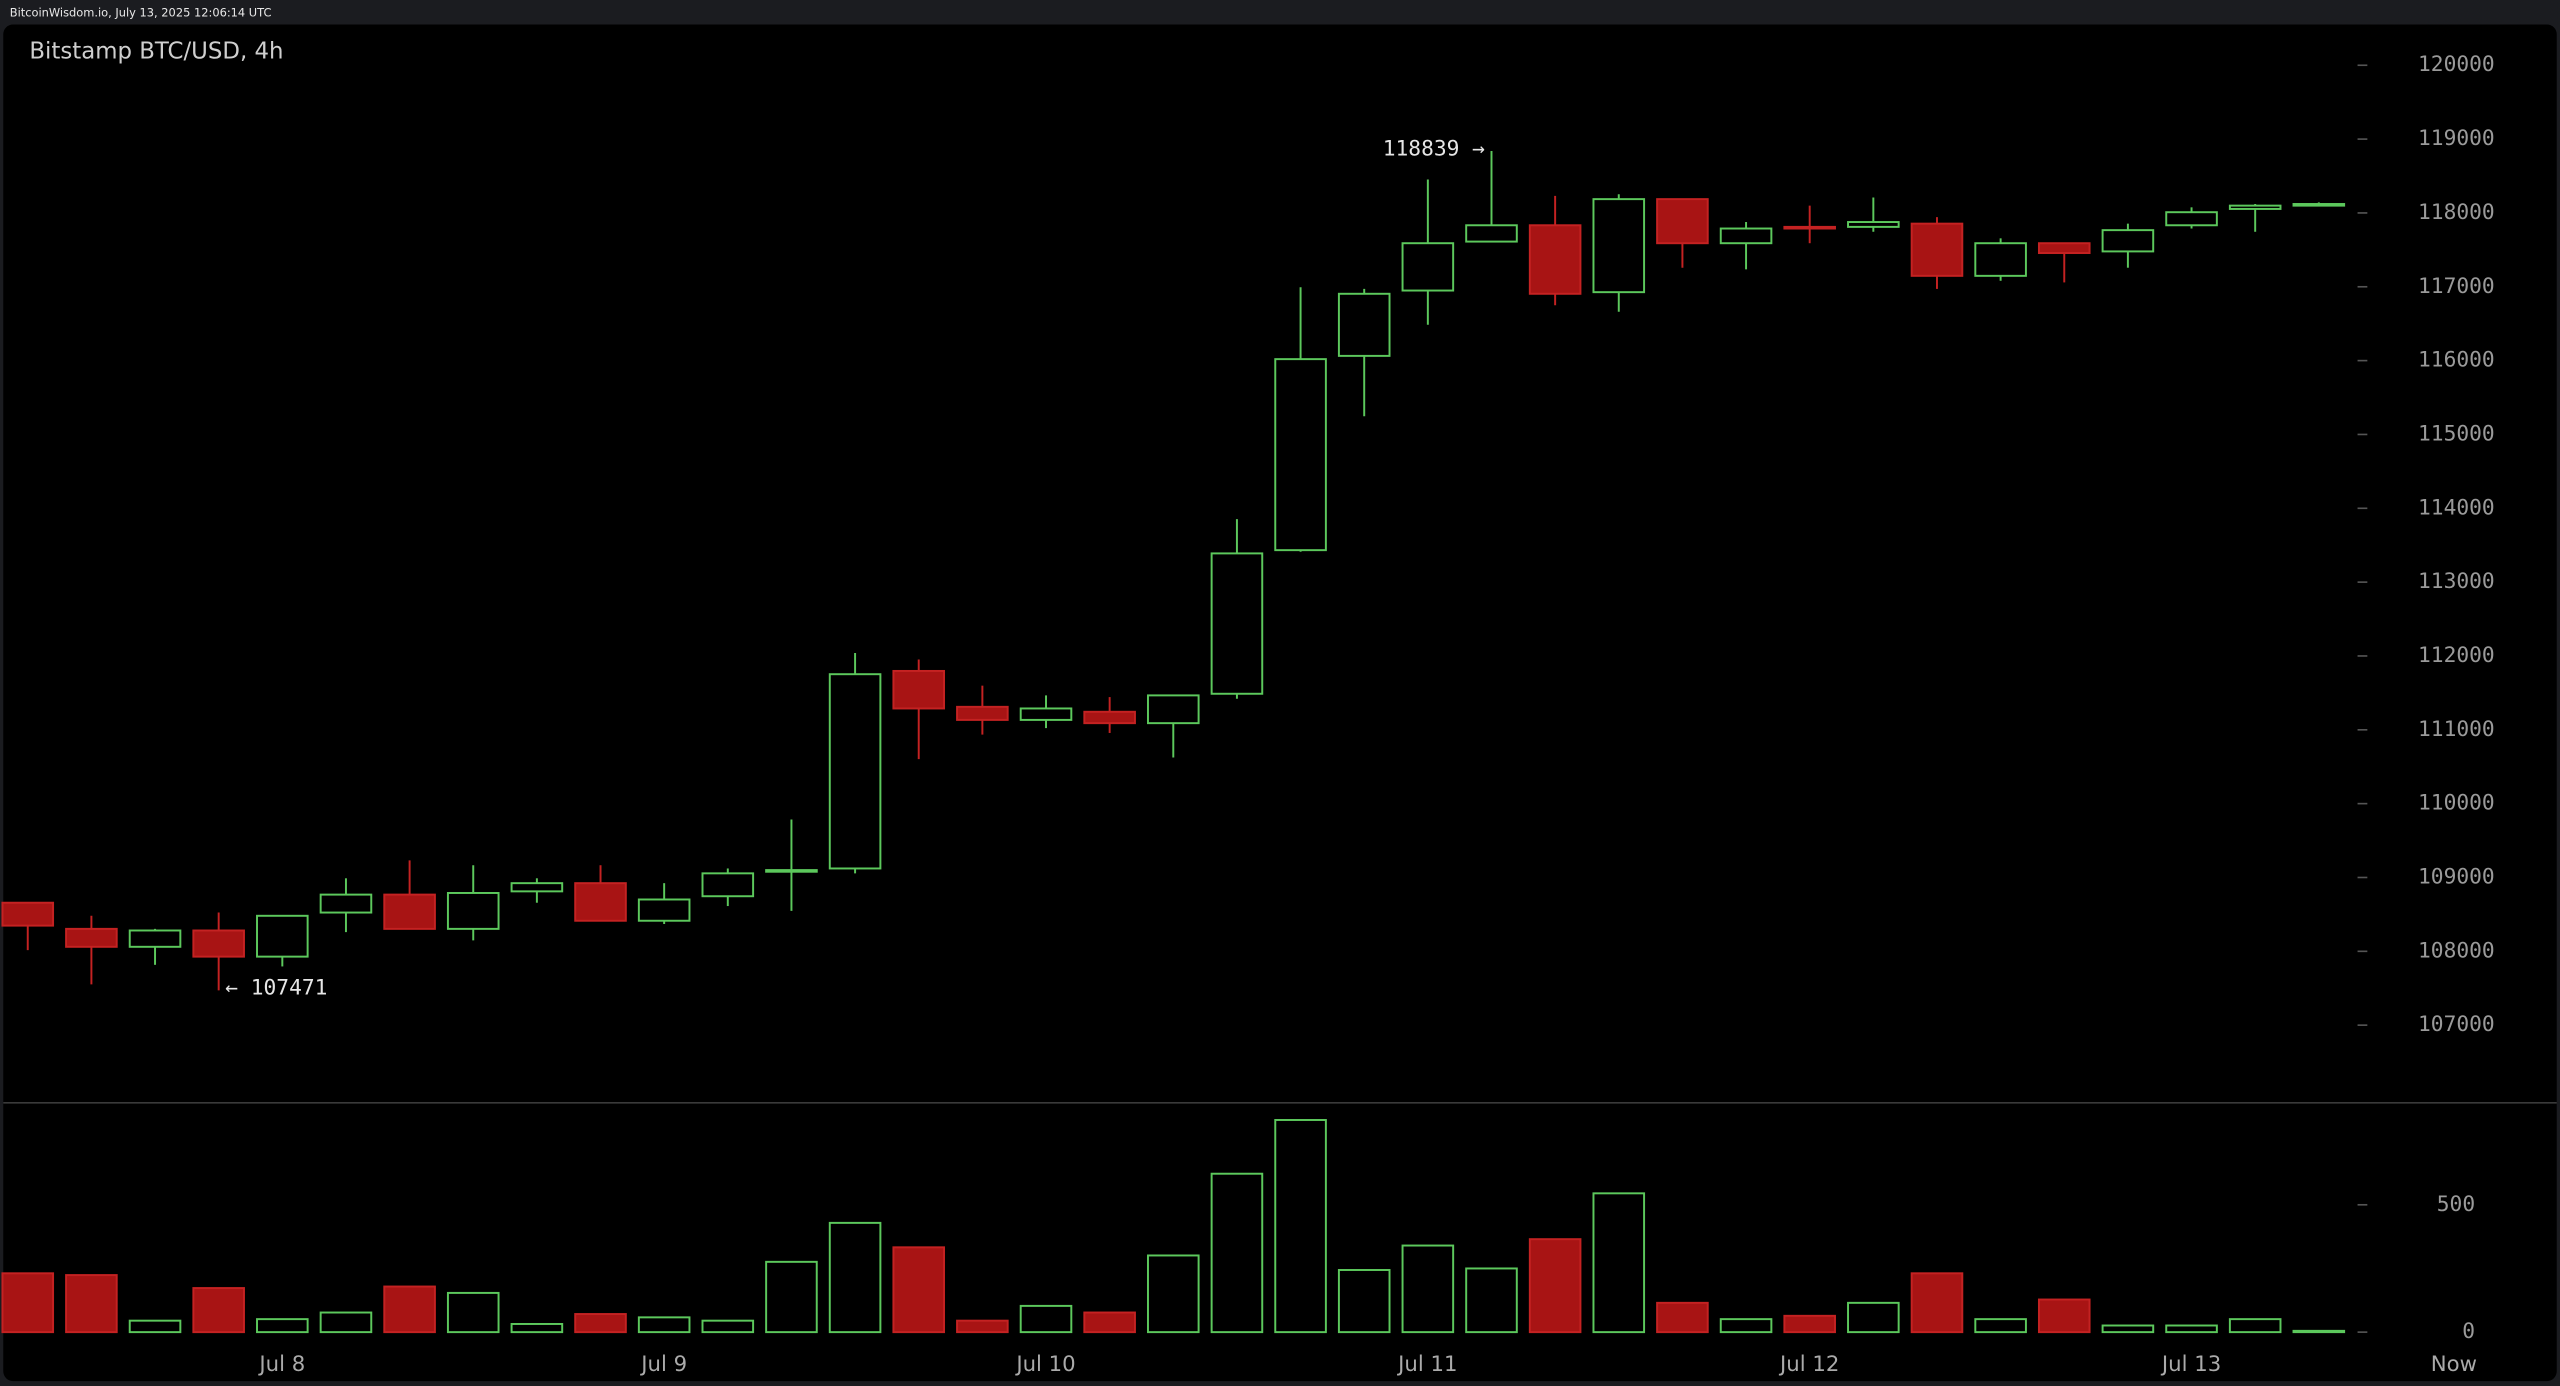  What do you see at coordinates (2456, 286) in the screenshot?
I see `y-tick-label: 117000` at bounding box center [2456, 286].